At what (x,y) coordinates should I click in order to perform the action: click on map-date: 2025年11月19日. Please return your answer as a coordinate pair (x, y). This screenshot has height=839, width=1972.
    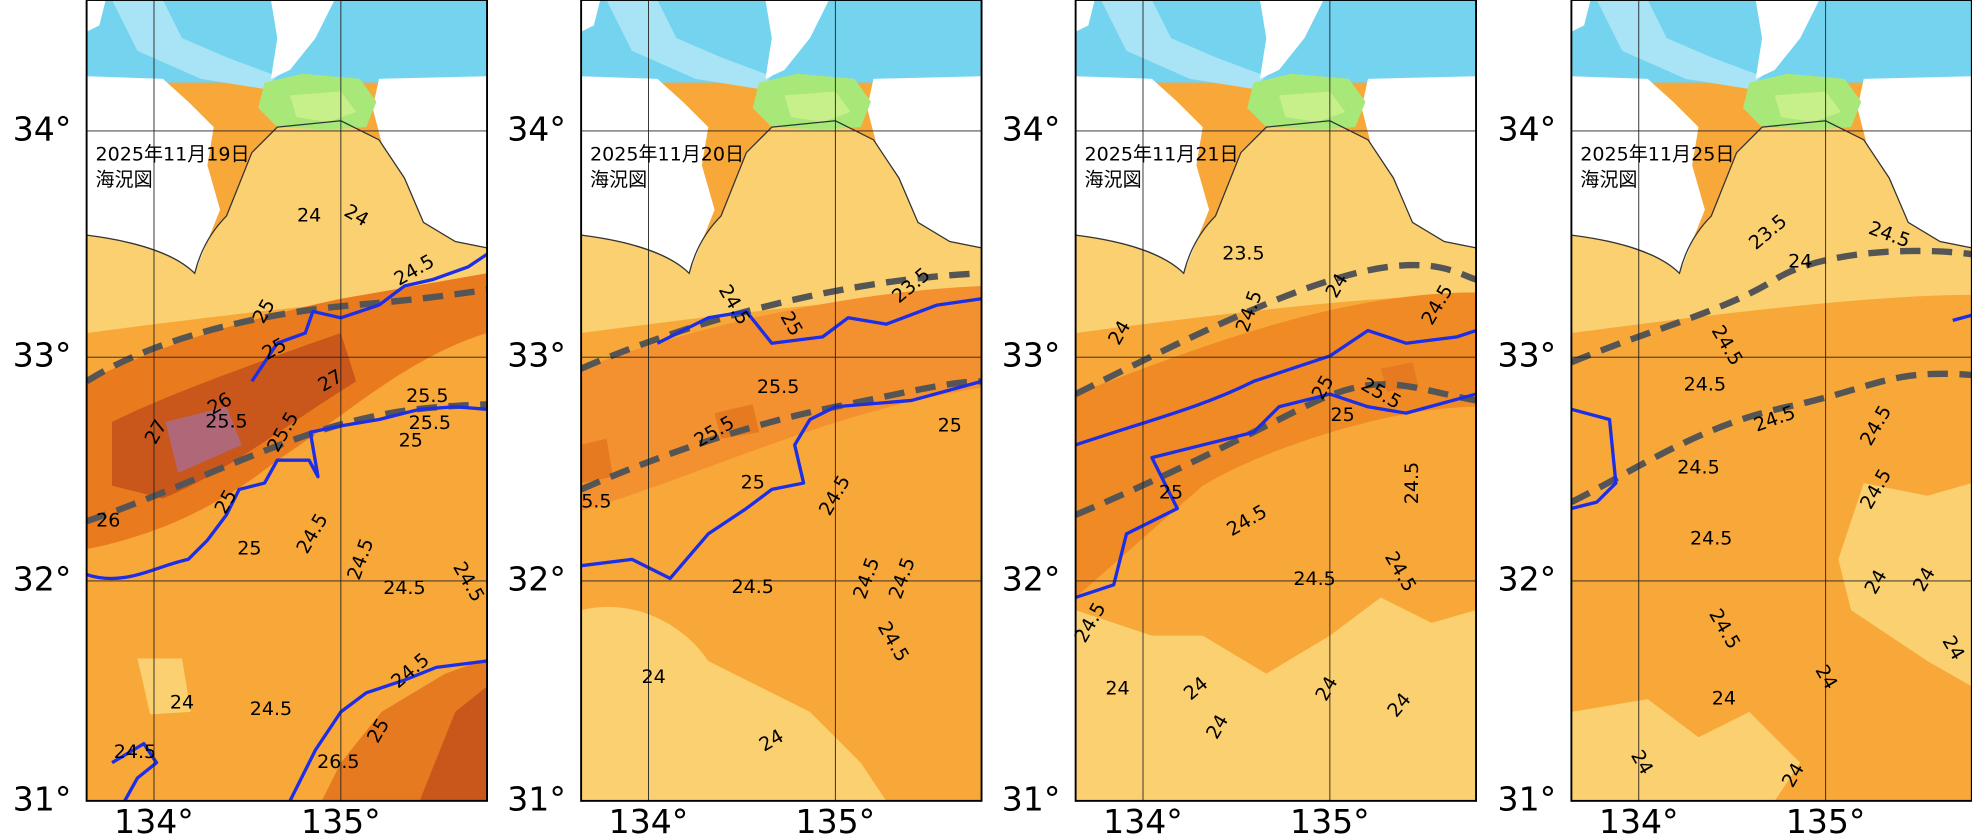
    Looking at the image, I should click on (173, 155).